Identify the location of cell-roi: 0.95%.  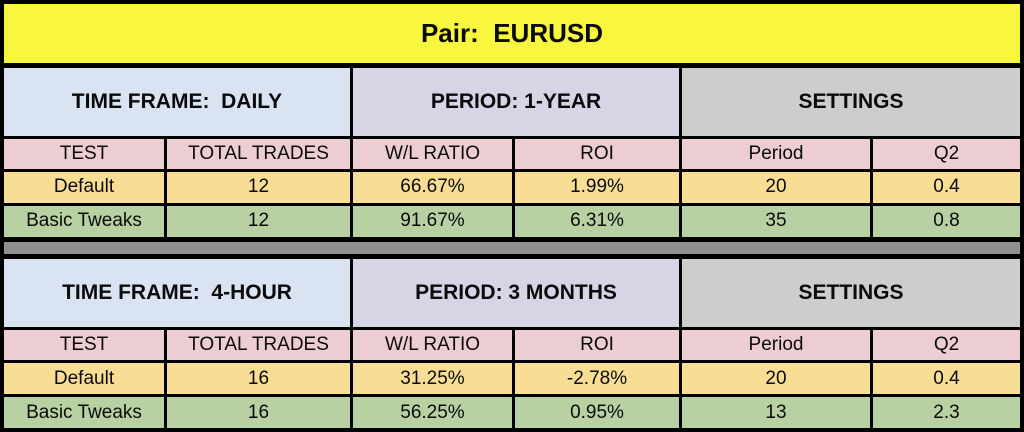
(597, 412).